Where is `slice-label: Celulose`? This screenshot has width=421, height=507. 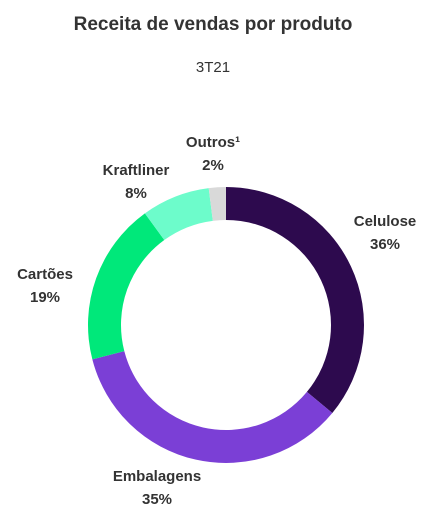 slice-label: Celulose is located at coordinates (385, 221).